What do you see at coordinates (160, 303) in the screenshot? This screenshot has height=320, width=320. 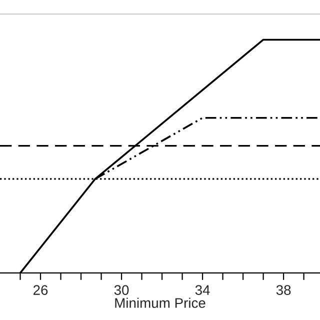 I see `x-axis-title: Minimum Price` at bounding box center [160, 303].